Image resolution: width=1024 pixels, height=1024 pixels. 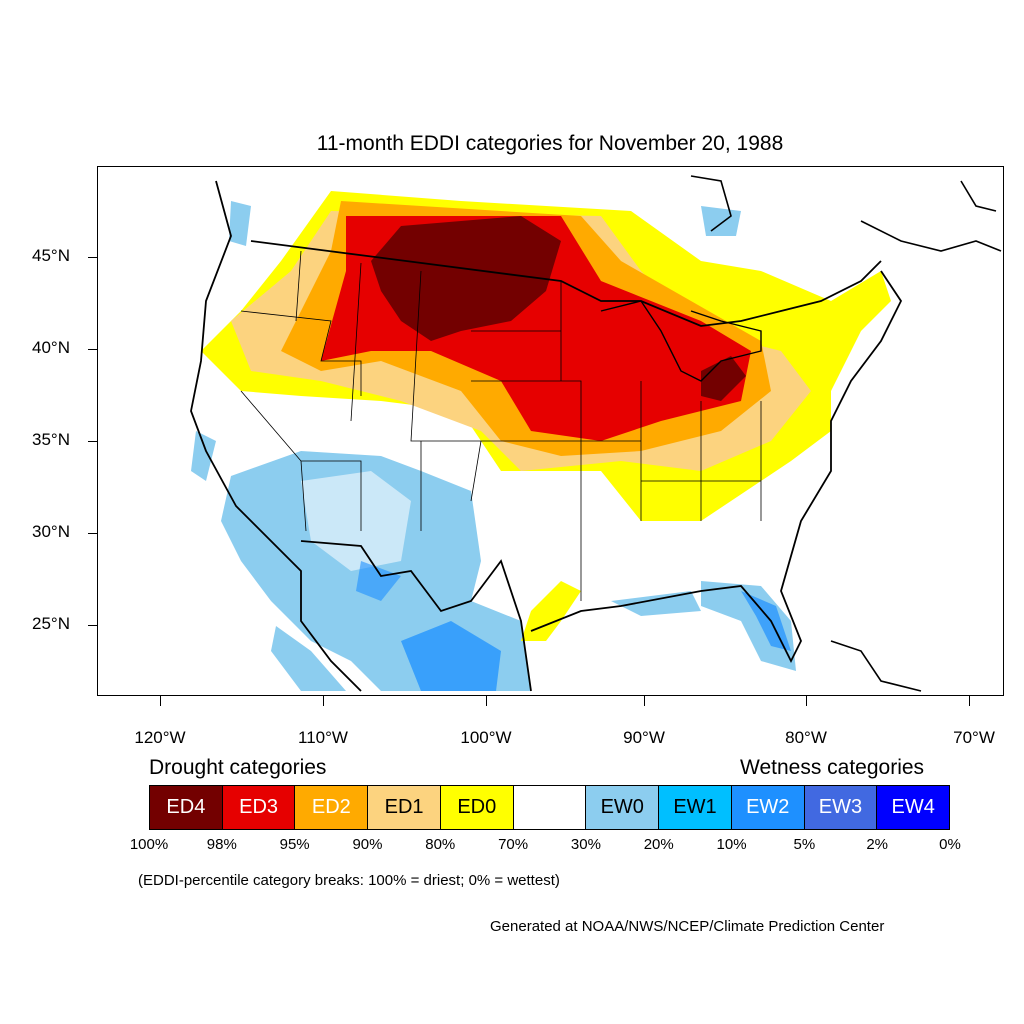 I want to click on percent-break-label: 70%, so click(x=513, y=844).